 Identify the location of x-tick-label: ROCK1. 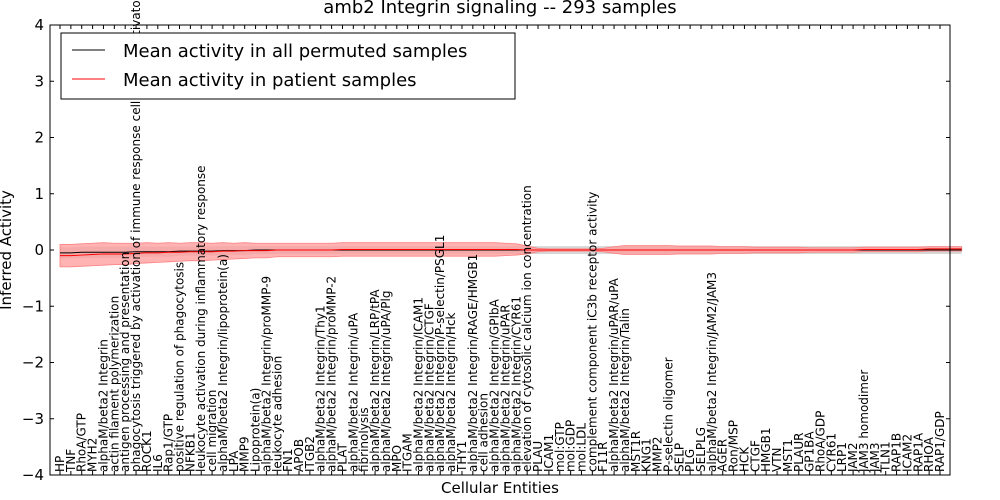
(147, 451).